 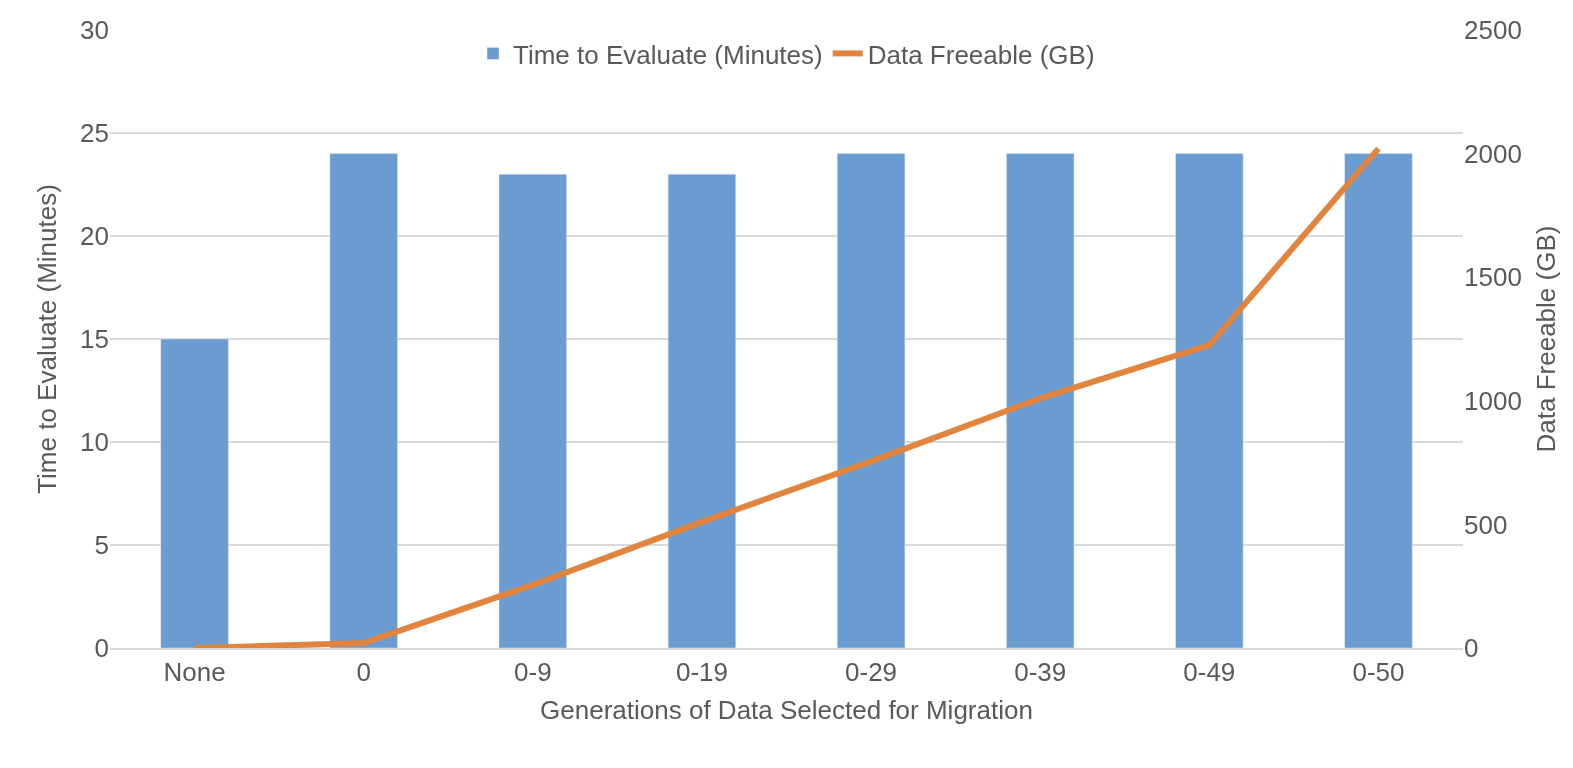 What do you see at coordinates (1493, 153) in the screenshot?
I see `y2-tick-label: 2000` at bounding box center [1493, 153].